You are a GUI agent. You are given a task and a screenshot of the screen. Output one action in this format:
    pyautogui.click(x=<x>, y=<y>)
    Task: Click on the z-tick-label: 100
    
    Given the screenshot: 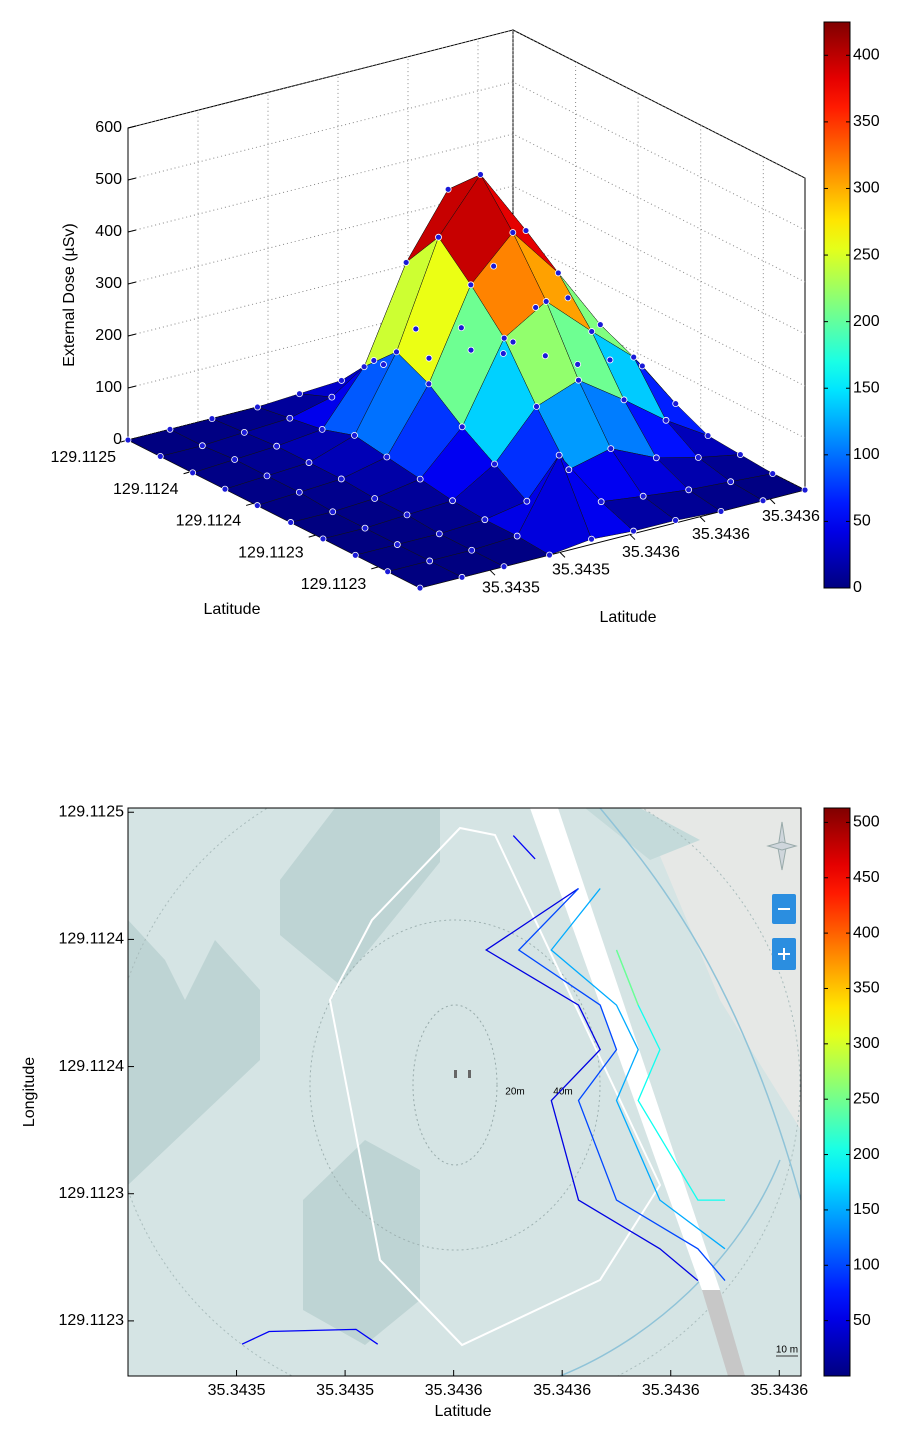 What is the action you would take?
    pyautogui.click(x=108, y=387)
    